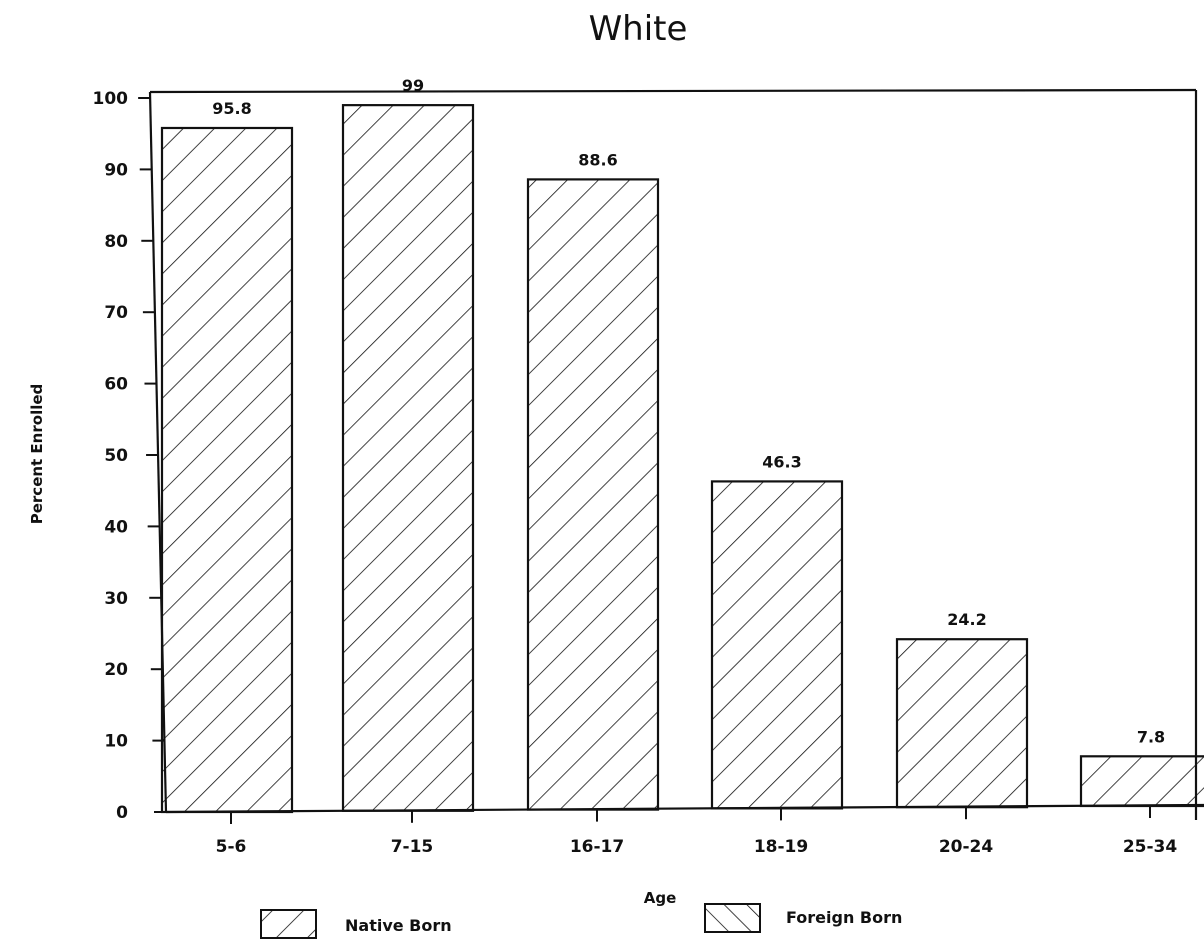 The height and width of the screenshot is (941, 1204). Describe the element at coordinates (673, 91) in the screenshot. I see `frame-top` at that location.